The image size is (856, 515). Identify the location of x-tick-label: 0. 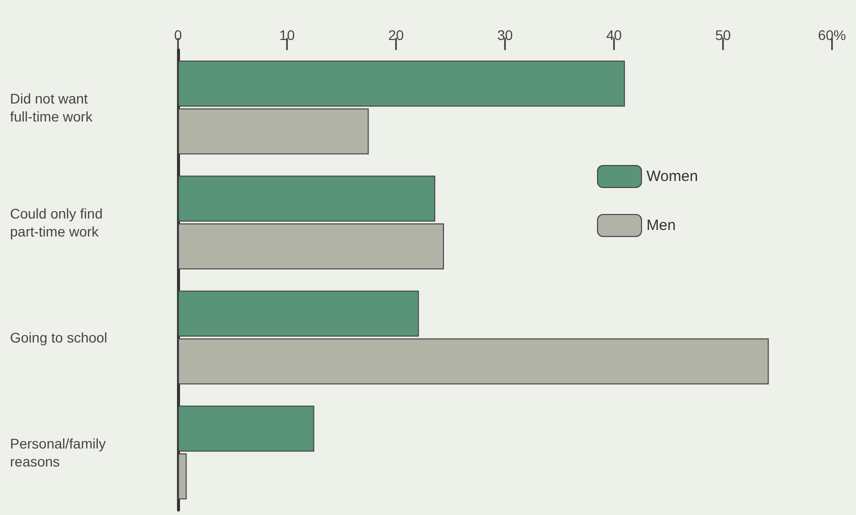
(178, 35).